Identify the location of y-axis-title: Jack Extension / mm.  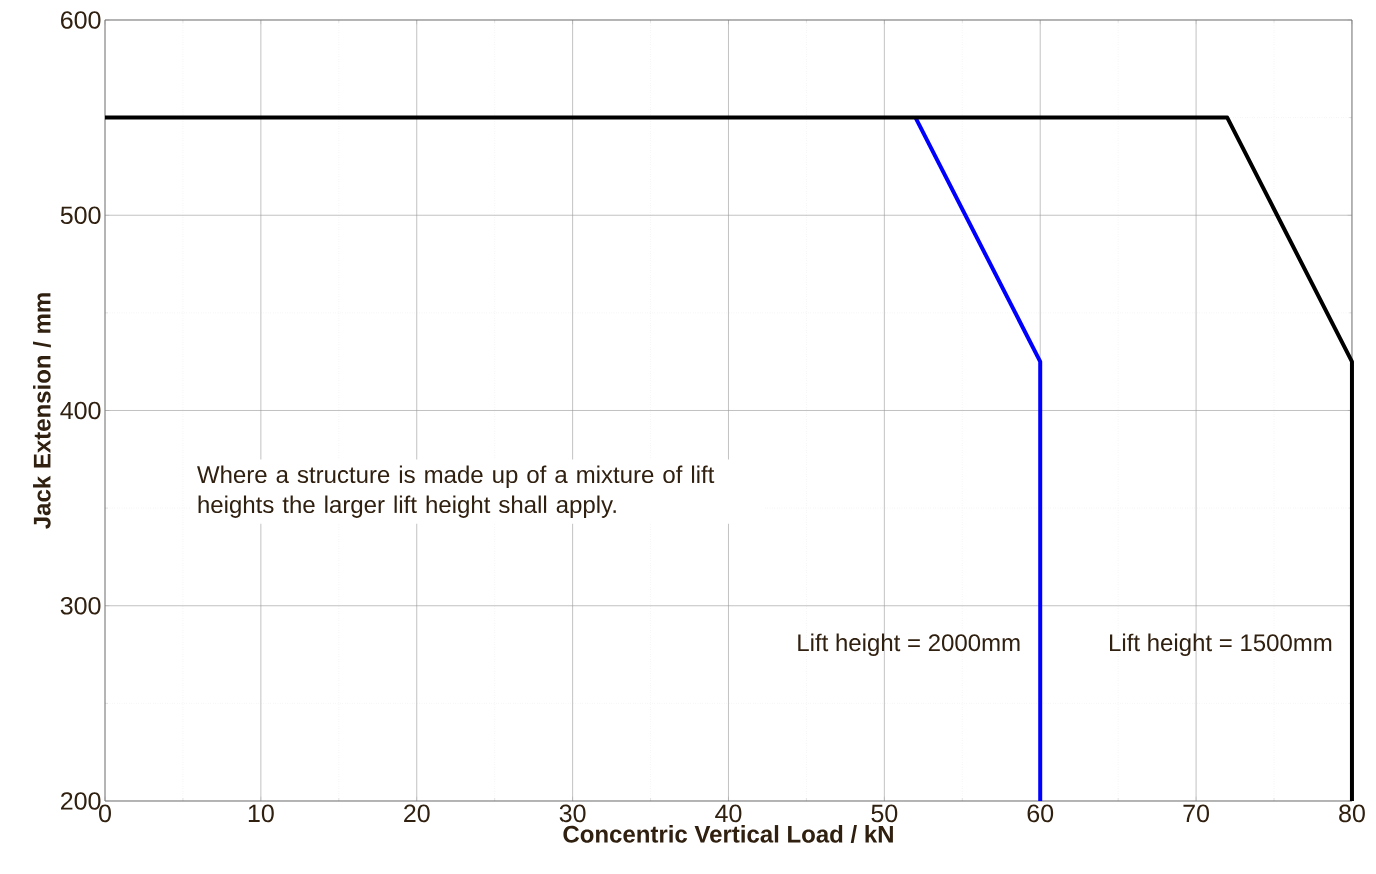
(42, 411).